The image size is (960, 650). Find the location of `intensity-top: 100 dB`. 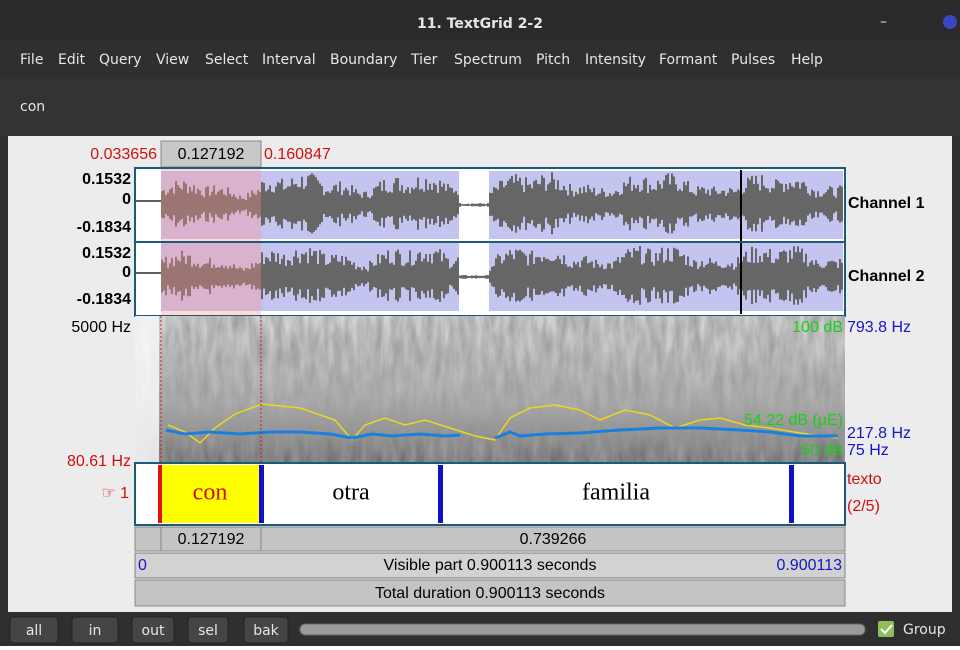

intensity-top: 100 dB is located at coordinates (817, 327).